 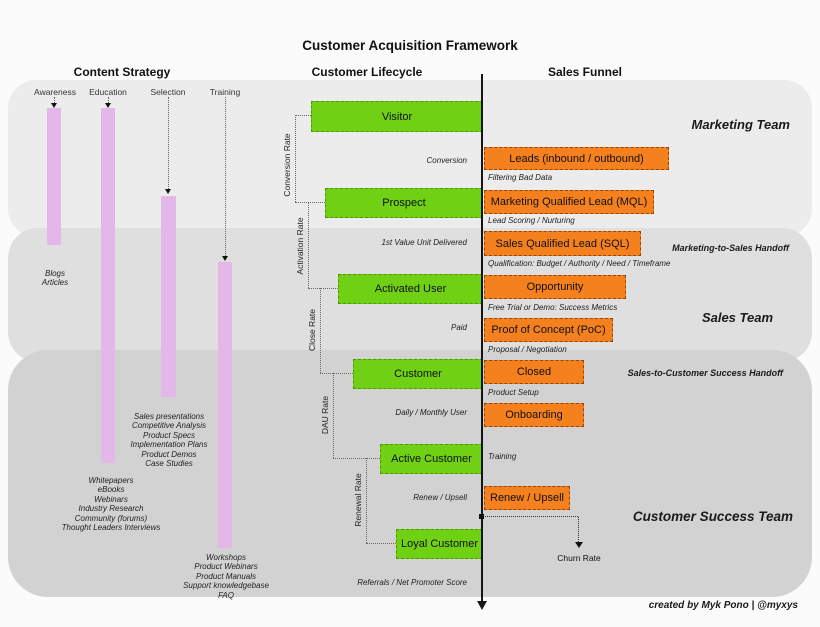 I want to click on list-item: FAQ, so click(x=226, y=595).